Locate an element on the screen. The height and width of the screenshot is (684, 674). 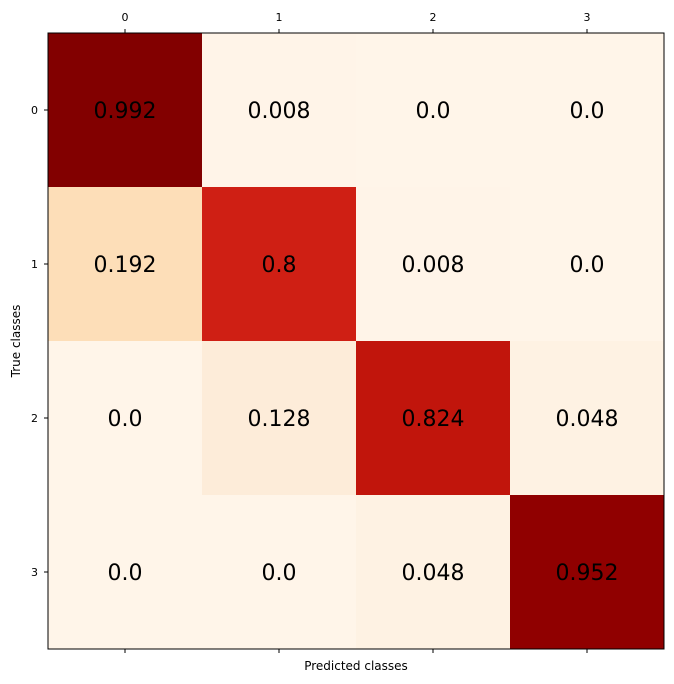
heatmap-cell-label-r3-c2: 0.048 is located at coordinates (433, 573).